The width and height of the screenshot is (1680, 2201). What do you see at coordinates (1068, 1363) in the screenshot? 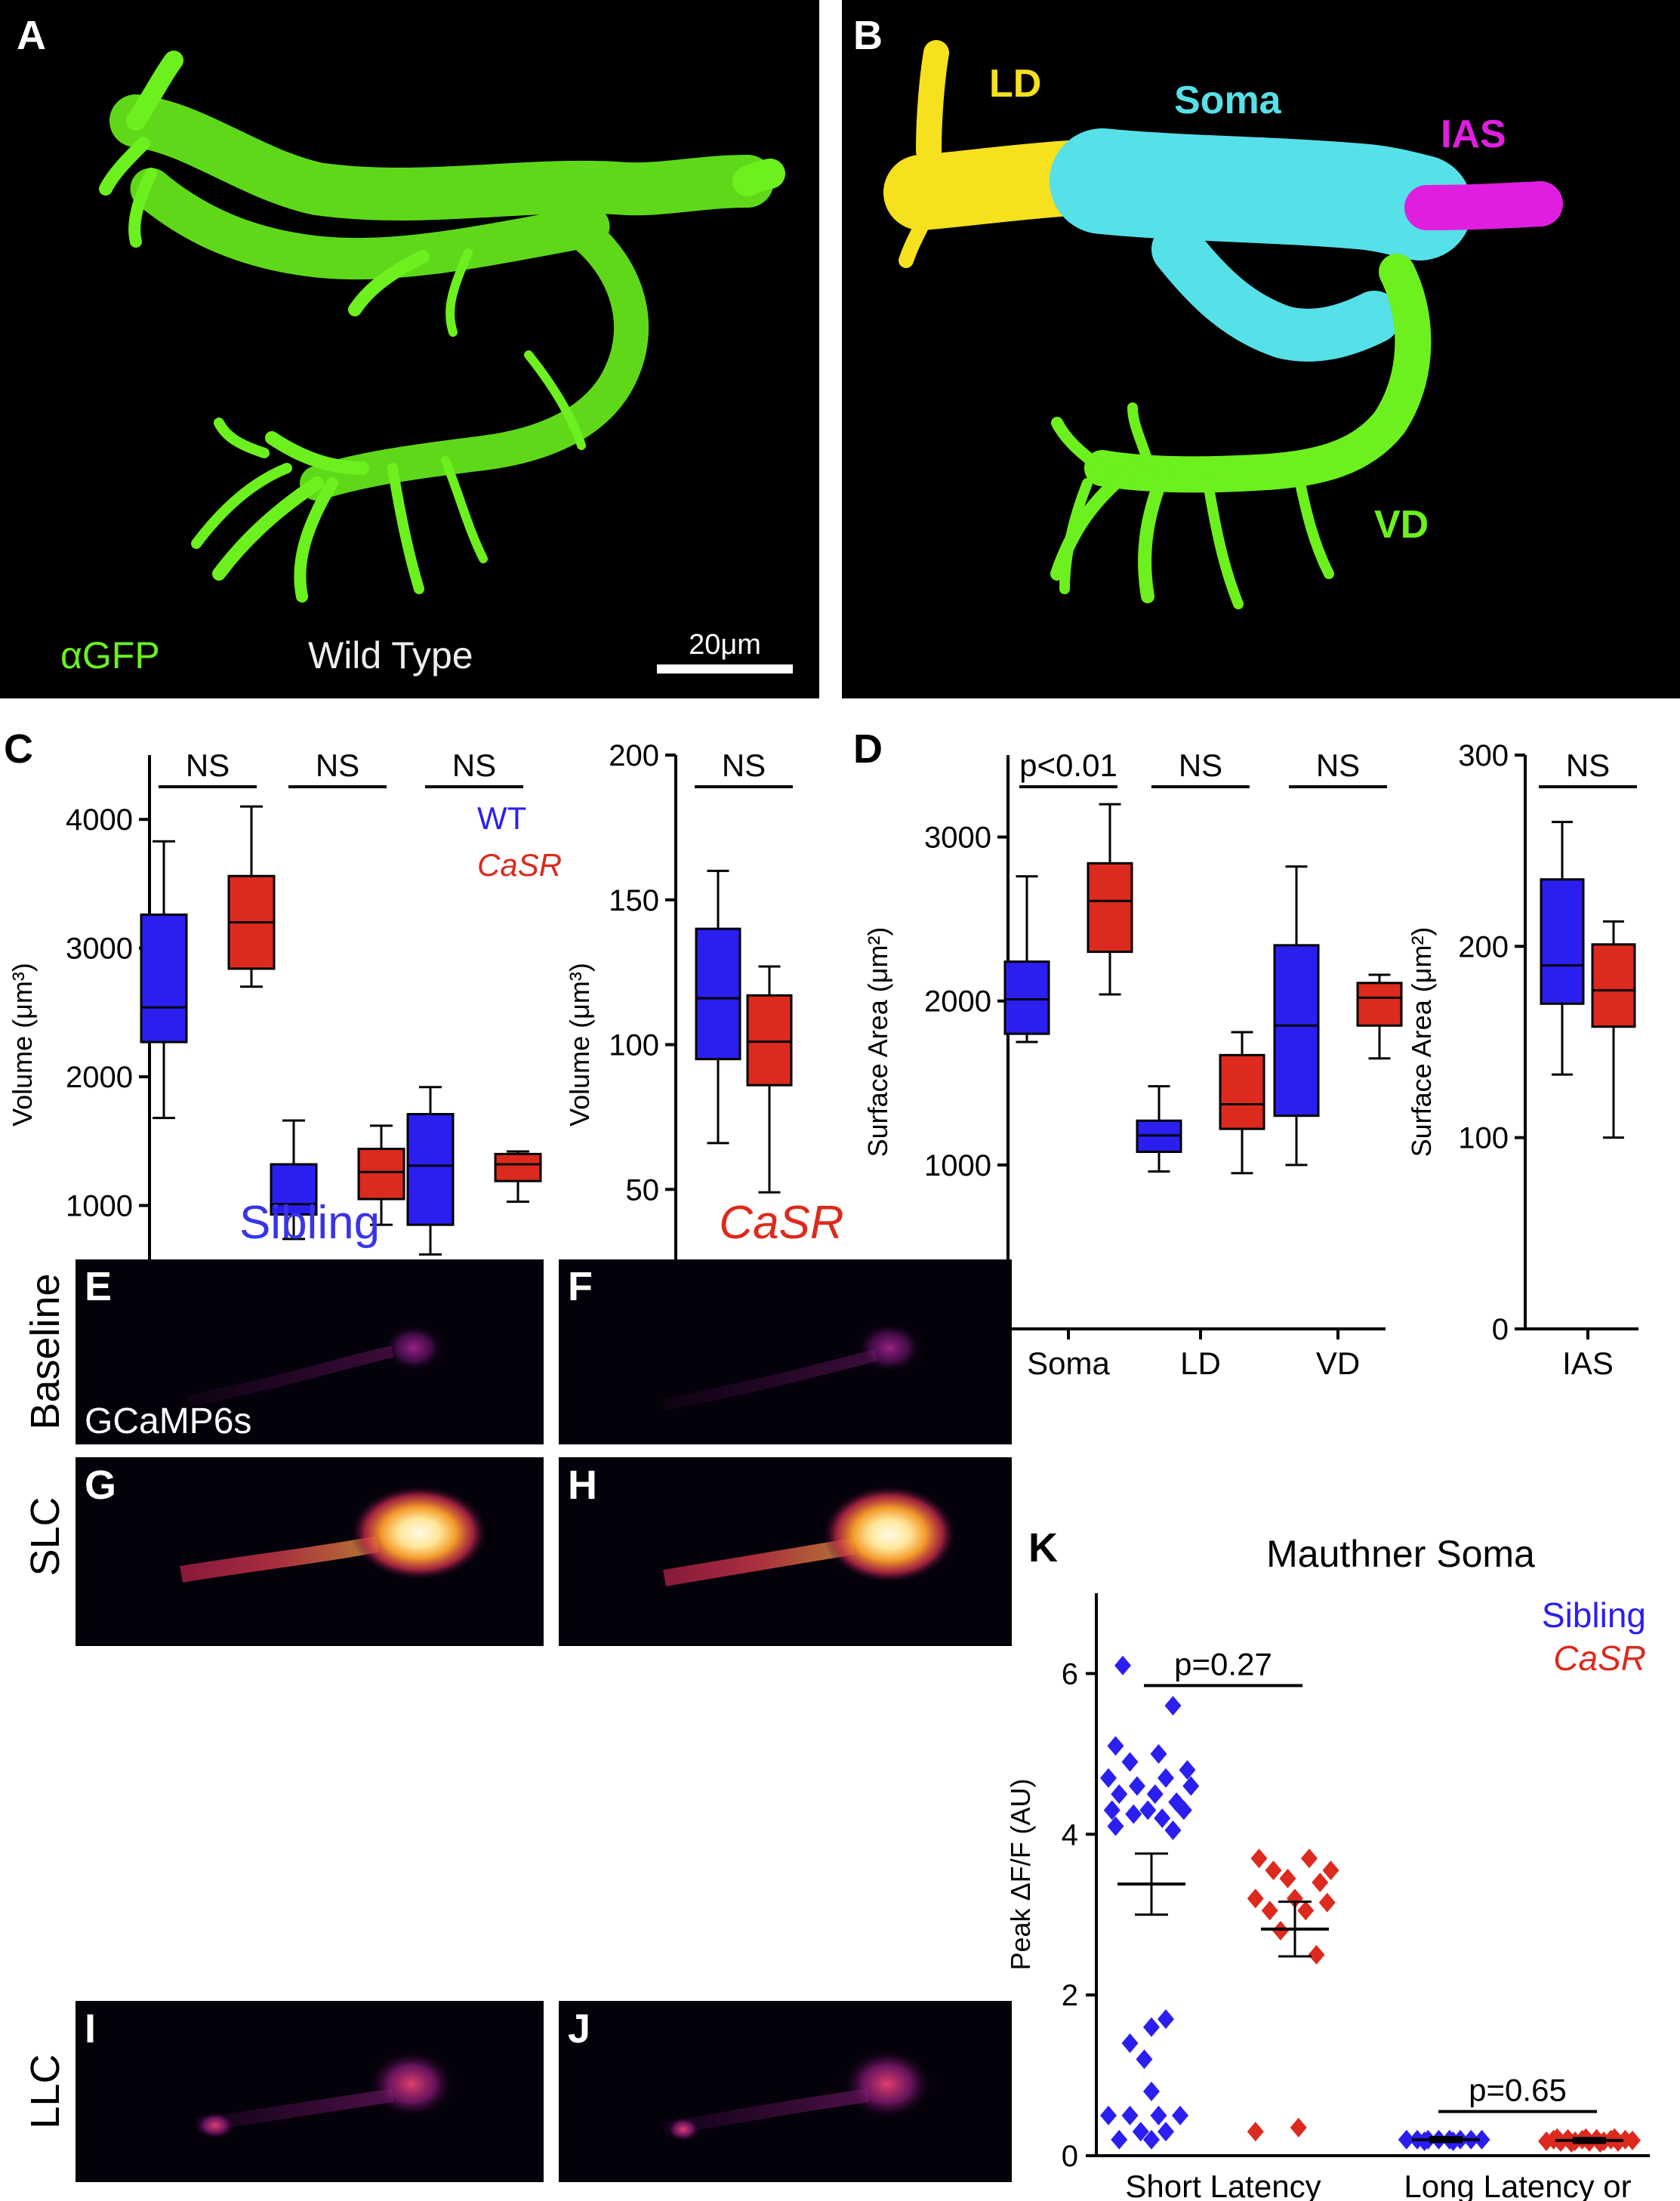
I see `x-category-label: Soma` at bounding box center [1068, 1363].